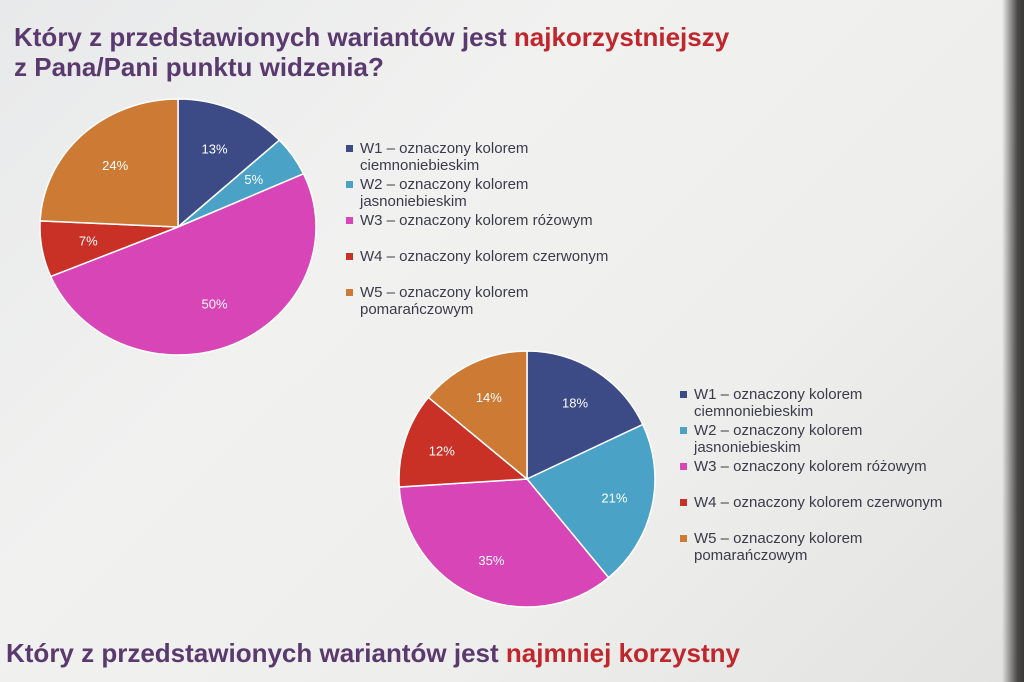  I want to click on slice-label-w2: 21%, so click(614, 498).